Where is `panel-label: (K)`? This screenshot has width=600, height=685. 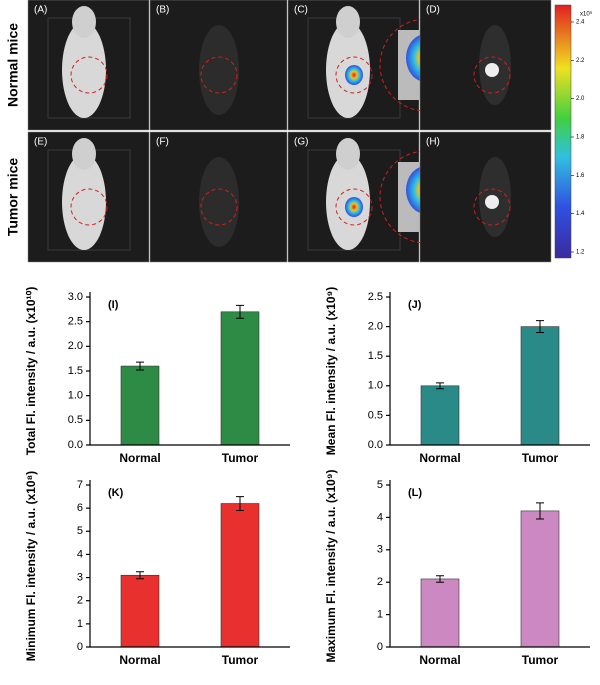 panel-label: (K) is located at coordinates (116, 493).